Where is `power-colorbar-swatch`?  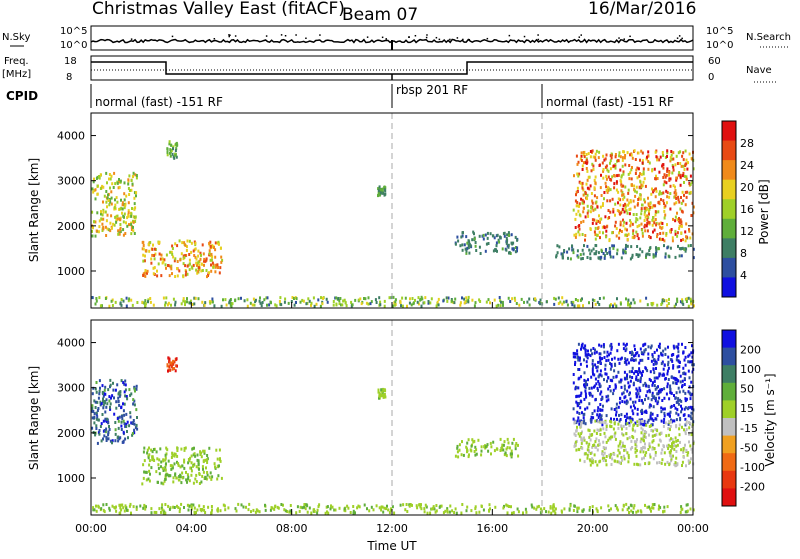 power-colorbar-swatch is located at coordinates (729, 267).